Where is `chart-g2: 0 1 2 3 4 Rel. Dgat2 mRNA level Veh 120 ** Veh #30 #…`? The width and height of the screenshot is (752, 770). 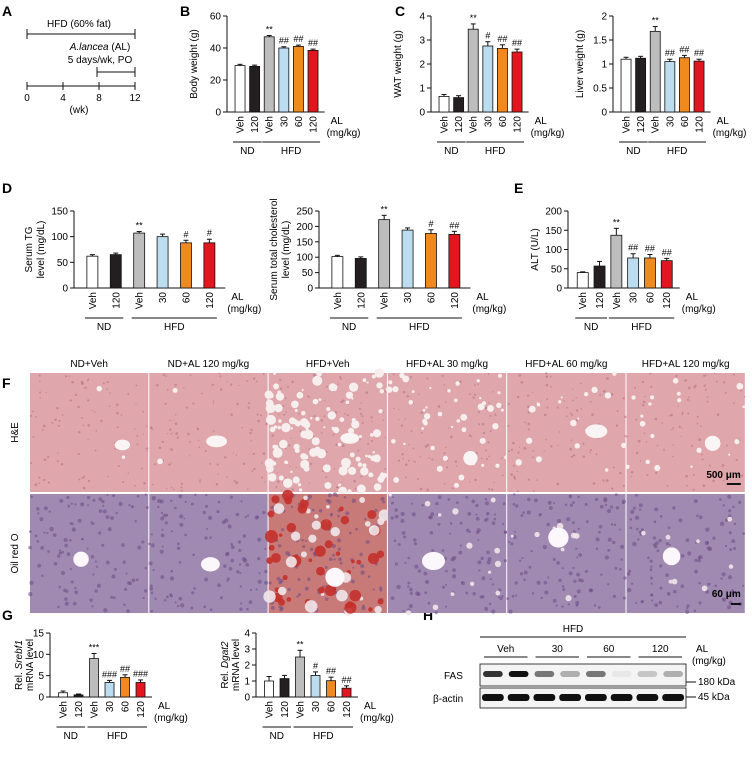
chart-g2: 0 1 2 3 4 Rel. Dgat2 mRNA level Veh 120 ** Veh #30 #… is located at coordinates (307, 686).